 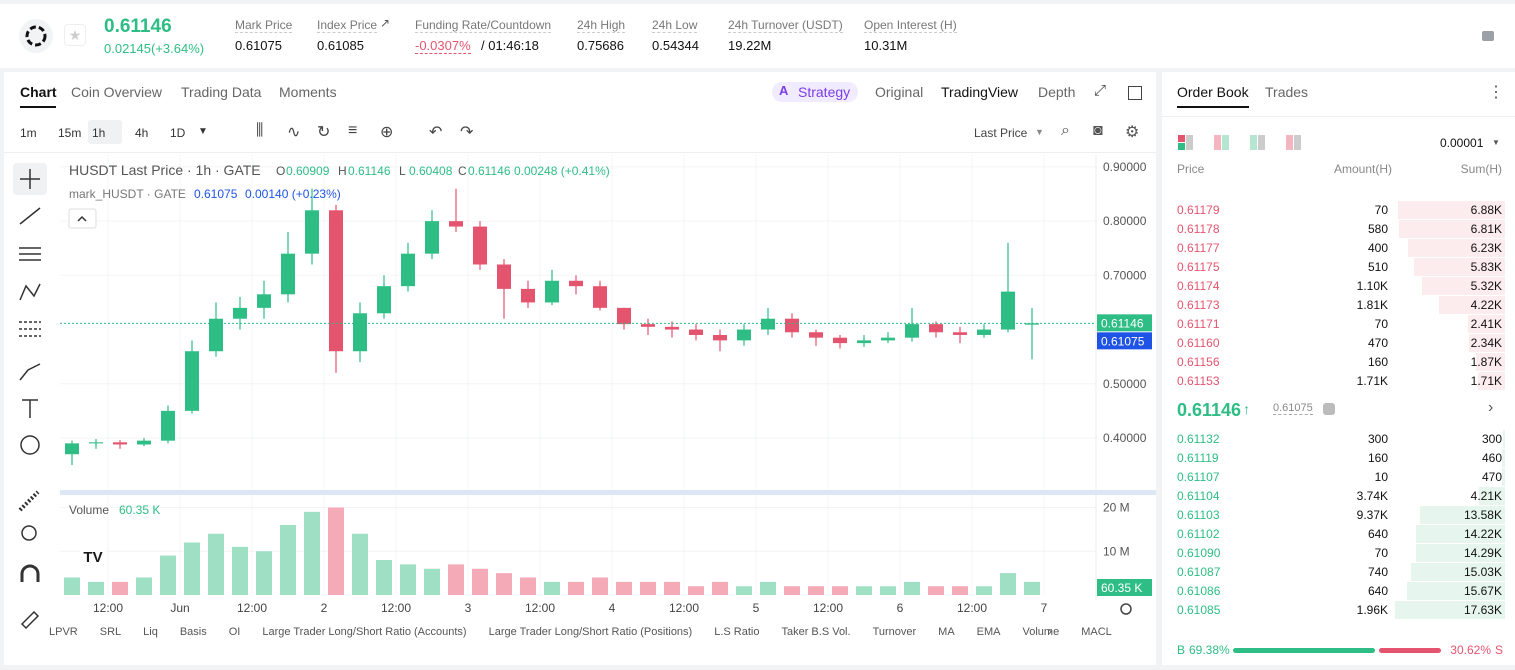 I want to click on ob-more: ›, so click(x=1491, y=407).